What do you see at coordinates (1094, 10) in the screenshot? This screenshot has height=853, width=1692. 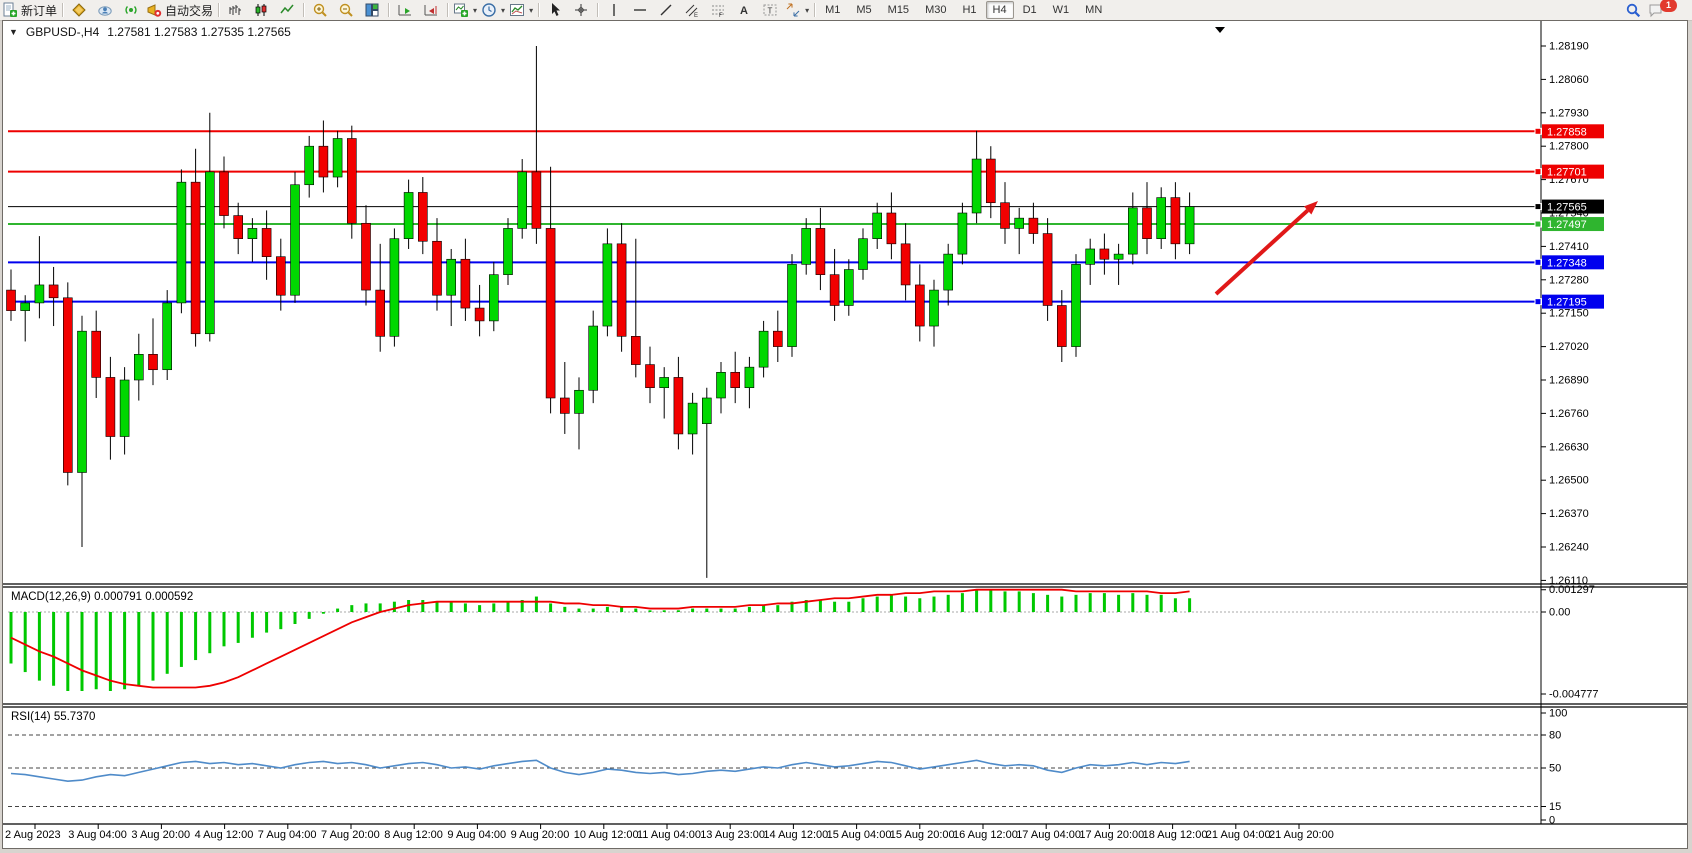 I see `timeframe-button-mn: MN` at bounding box center [1094, 10].